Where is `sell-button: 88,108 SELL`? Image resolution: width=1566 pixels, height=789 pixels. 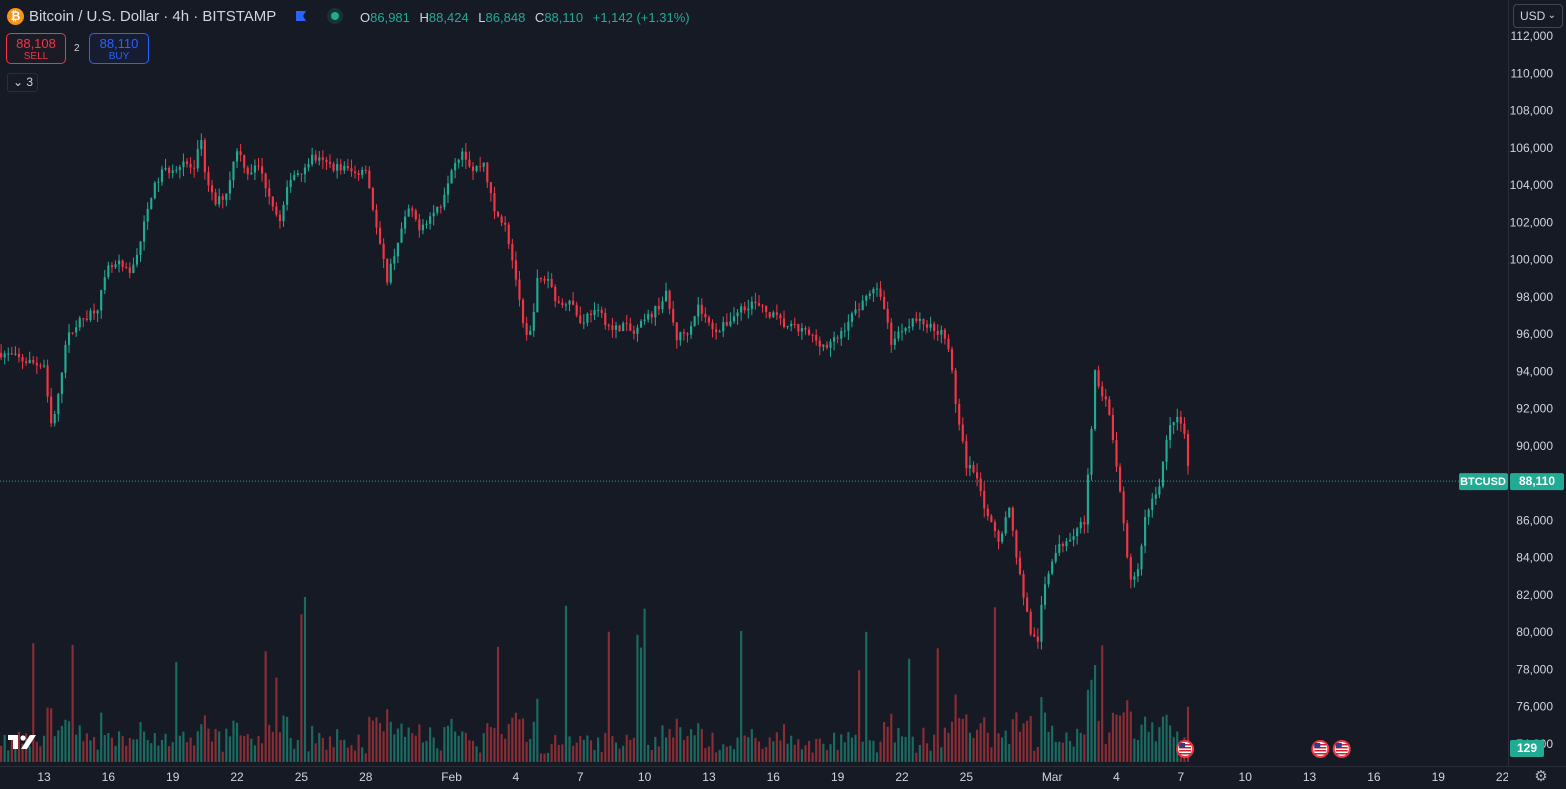 sell-button: 88,108 SELL is located at coordinates (36, 48).